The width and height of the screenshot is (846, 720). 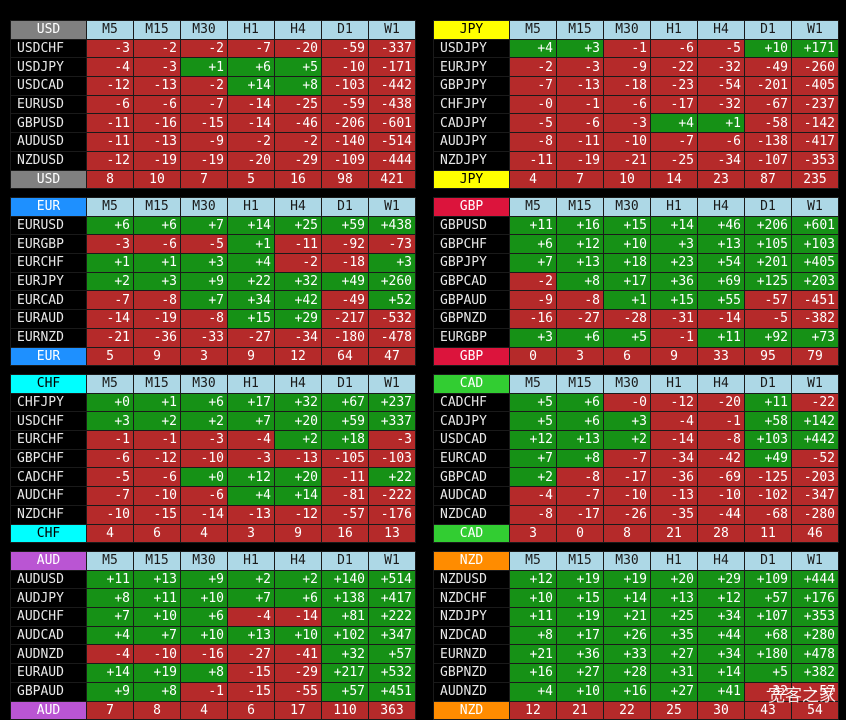 What do you see at coordinates (580, 514) in the screenshot?
I see `strength-cell: -17` at bounding box center [580, 514].